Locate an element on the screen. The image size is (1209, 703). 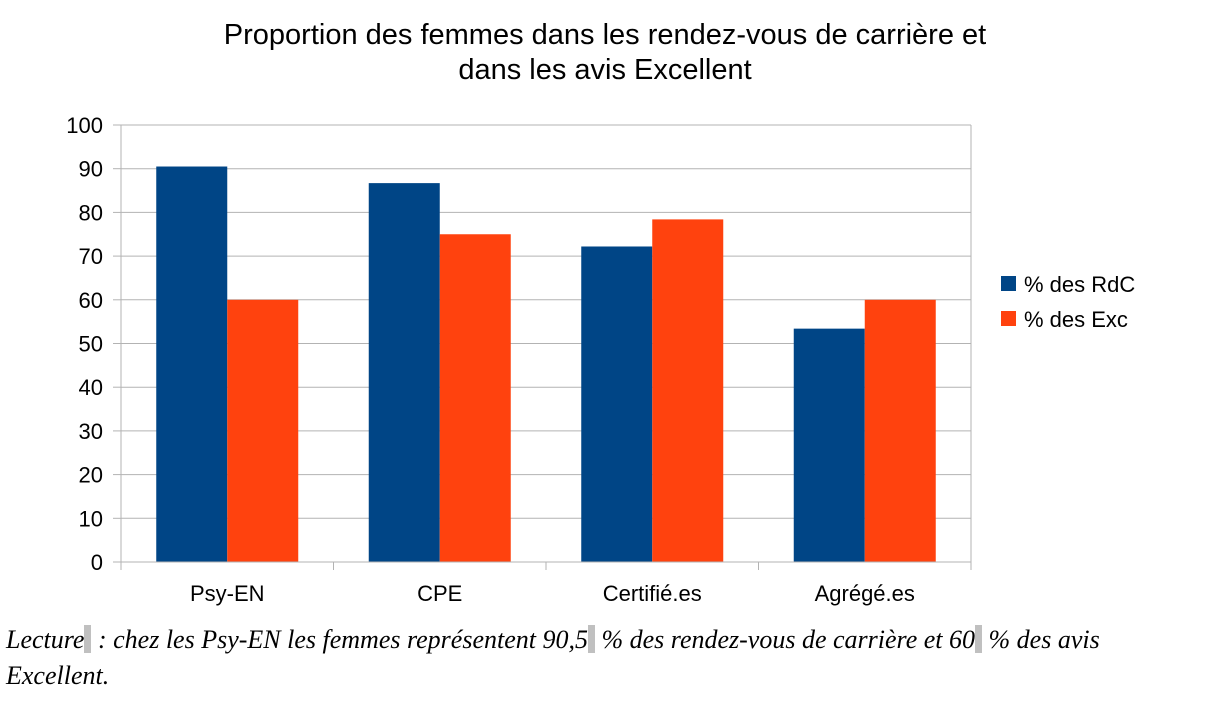
x-tick-label: Agrégé.es is located at coordinates (865, 593).